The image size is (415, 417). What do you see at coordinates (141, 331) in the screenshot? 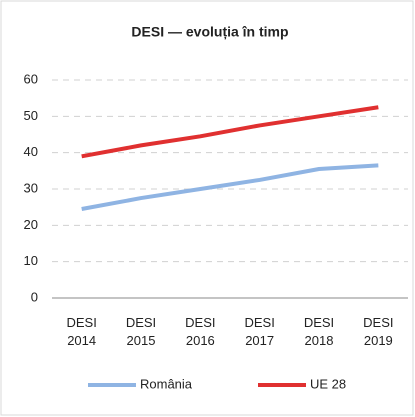
I see `x-tick-label: DESI 2015` at bounding box center [141, 331].